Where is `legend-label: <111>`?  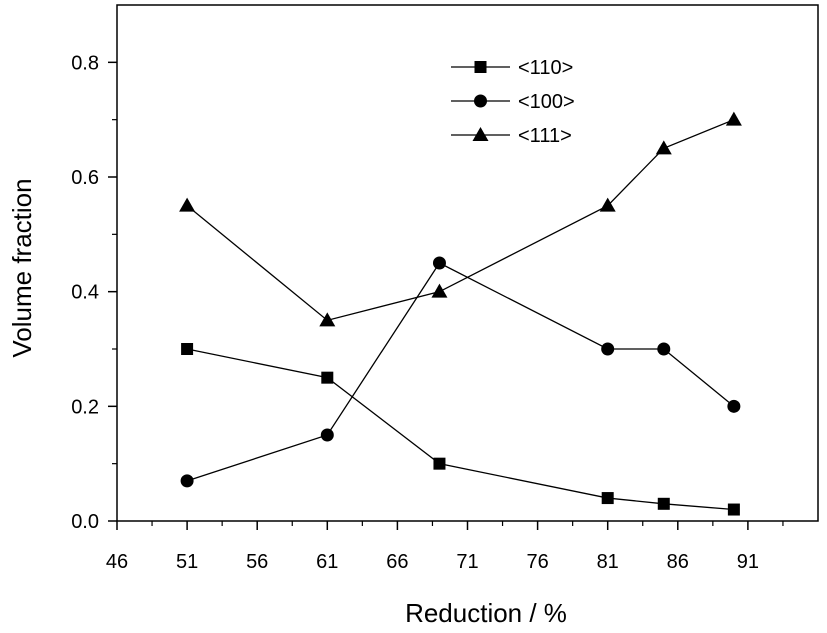
legend-label: <111> is located at coordinates (545, 136).